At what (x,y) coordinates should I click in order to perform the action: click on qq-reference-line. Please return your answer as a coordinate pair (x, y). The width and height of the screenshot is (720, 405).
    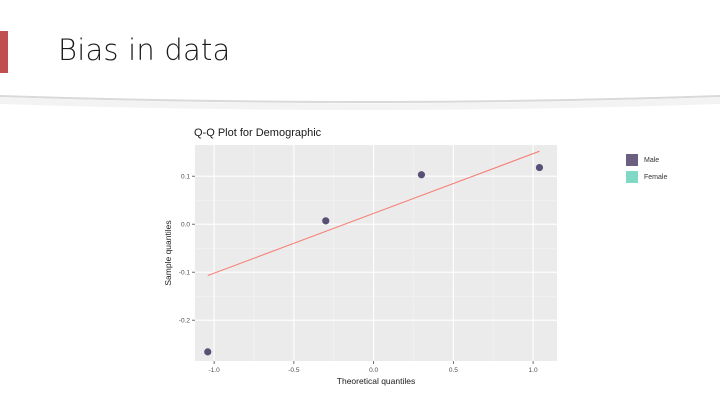
    Looking at the image, I should click on (373, 213).